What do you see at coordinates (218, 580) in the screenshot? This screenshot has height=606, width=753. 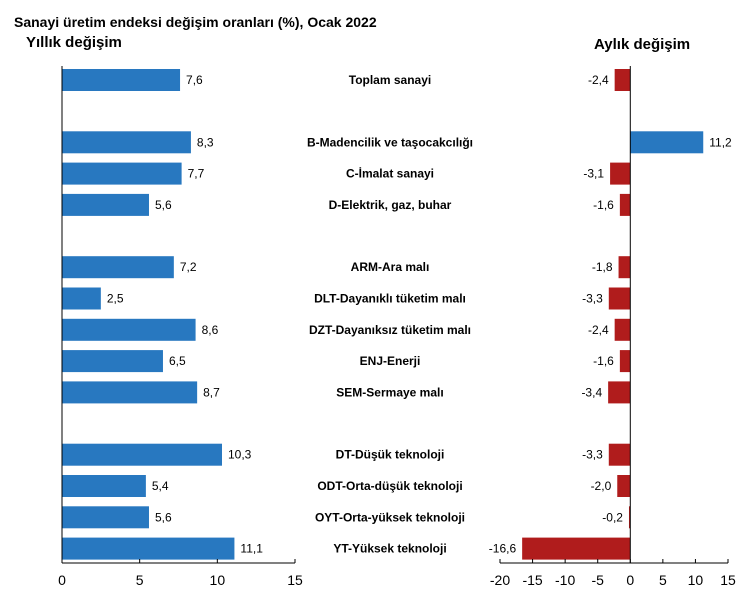 I see `left-x-tick-label: 10` at bounding box center [218, 580].